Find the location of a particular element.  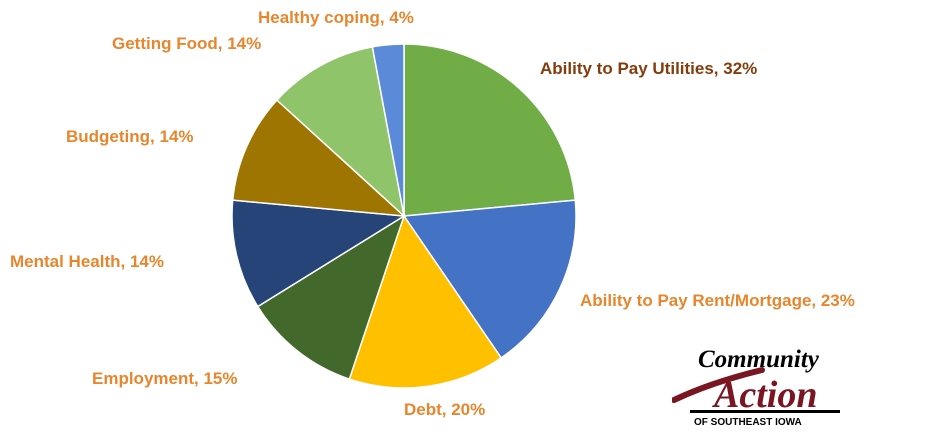

label-budgeting: Budgeting, 14% is located at coordinates (130, 136).